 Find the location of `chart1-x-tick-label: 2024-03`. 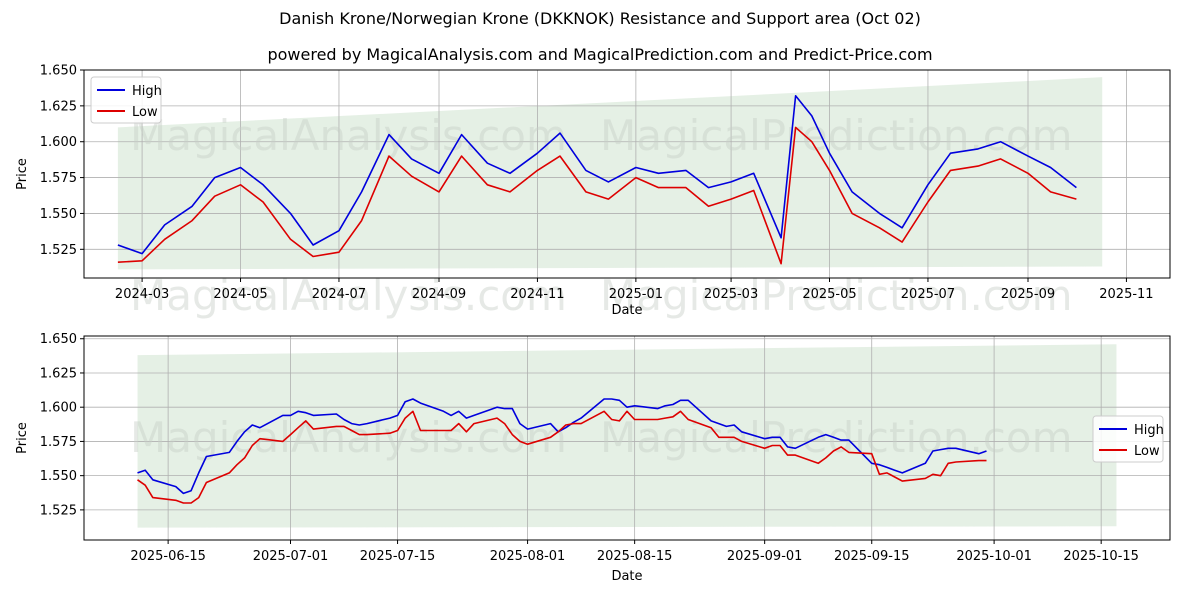

chart1-x-tick-label: 2024-03 is located at coordinates (142, 294).